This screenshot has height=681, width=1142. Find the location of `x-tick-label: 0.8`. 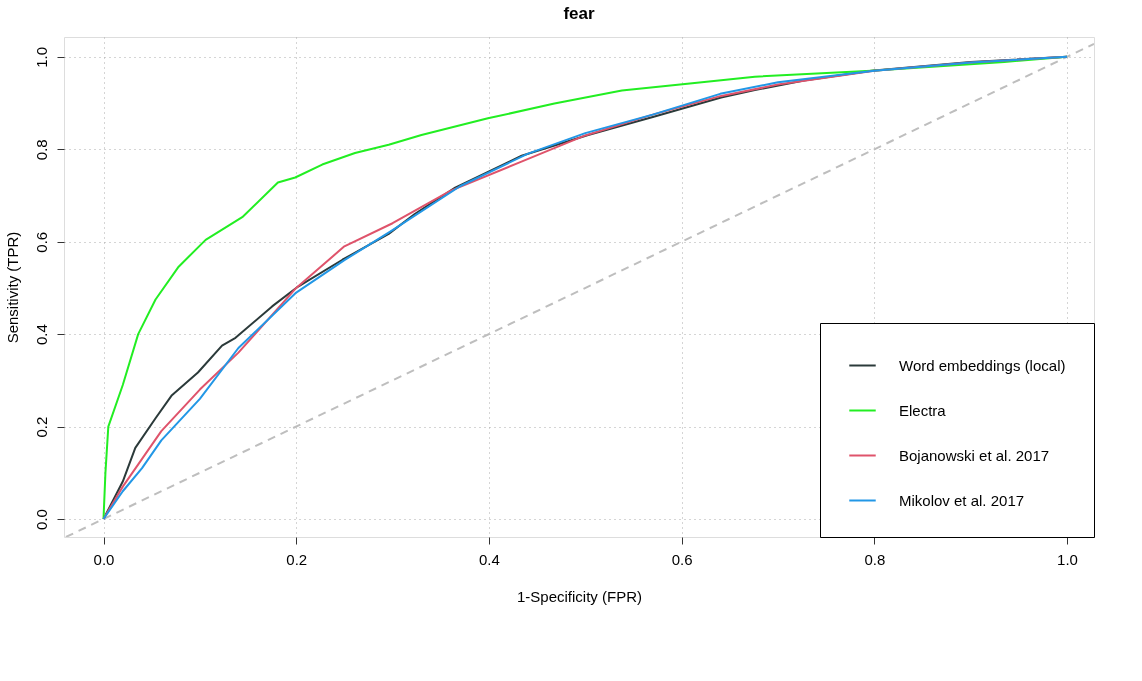

x-tick-label: 0.8 is located at coordinates (875, 559).